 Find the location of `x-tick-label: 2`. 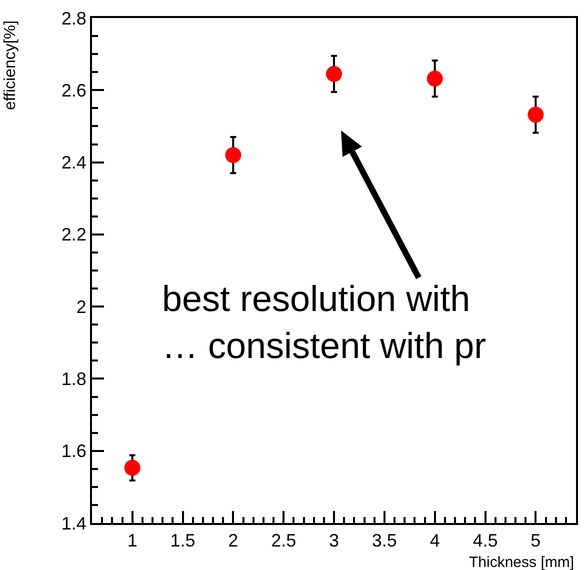

x-tick-label: 2 is located at coordinates (233, 540).